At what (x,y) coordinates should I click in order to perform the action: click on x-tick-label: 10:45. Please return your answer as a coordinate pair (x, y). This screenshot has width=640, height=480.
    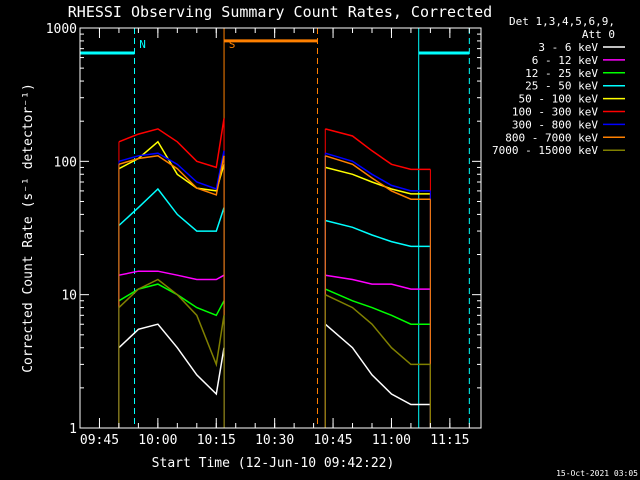
    Looking at the image, I should click on (332, 440).